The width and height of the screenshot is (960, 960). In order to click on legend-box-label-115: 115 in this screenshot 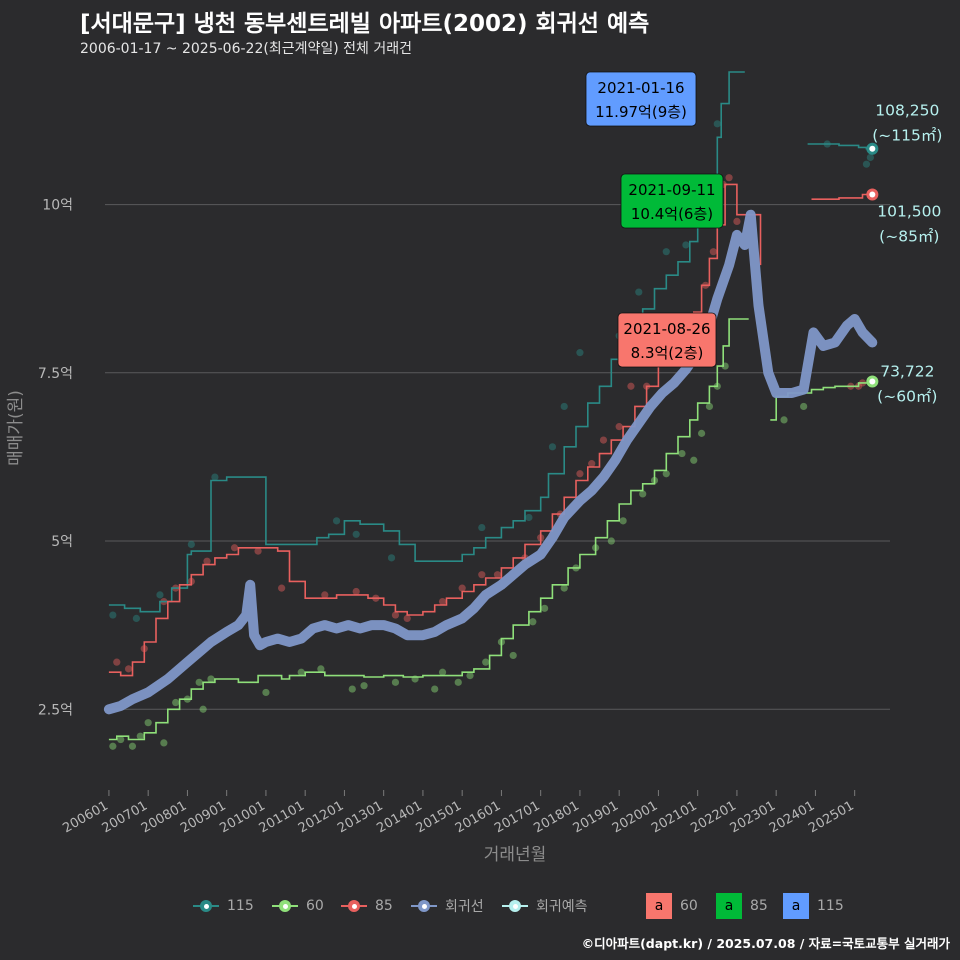, I will do `click(830, 906)`.